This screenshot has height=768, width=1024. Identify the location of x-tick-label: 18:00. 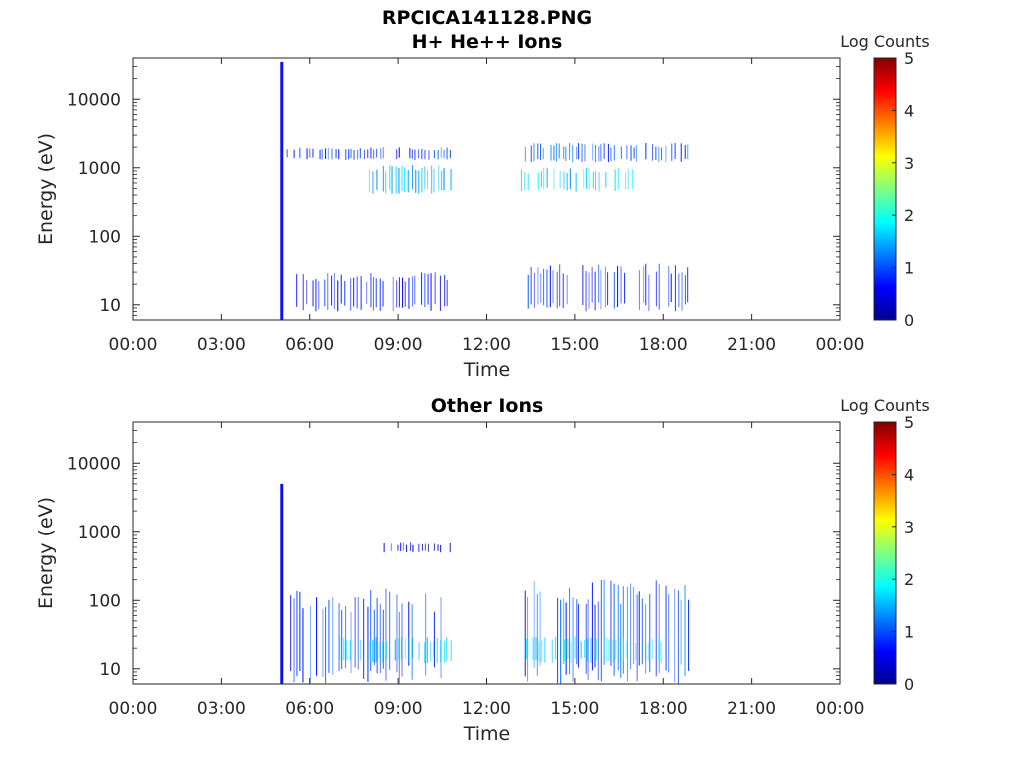
(663, 345).